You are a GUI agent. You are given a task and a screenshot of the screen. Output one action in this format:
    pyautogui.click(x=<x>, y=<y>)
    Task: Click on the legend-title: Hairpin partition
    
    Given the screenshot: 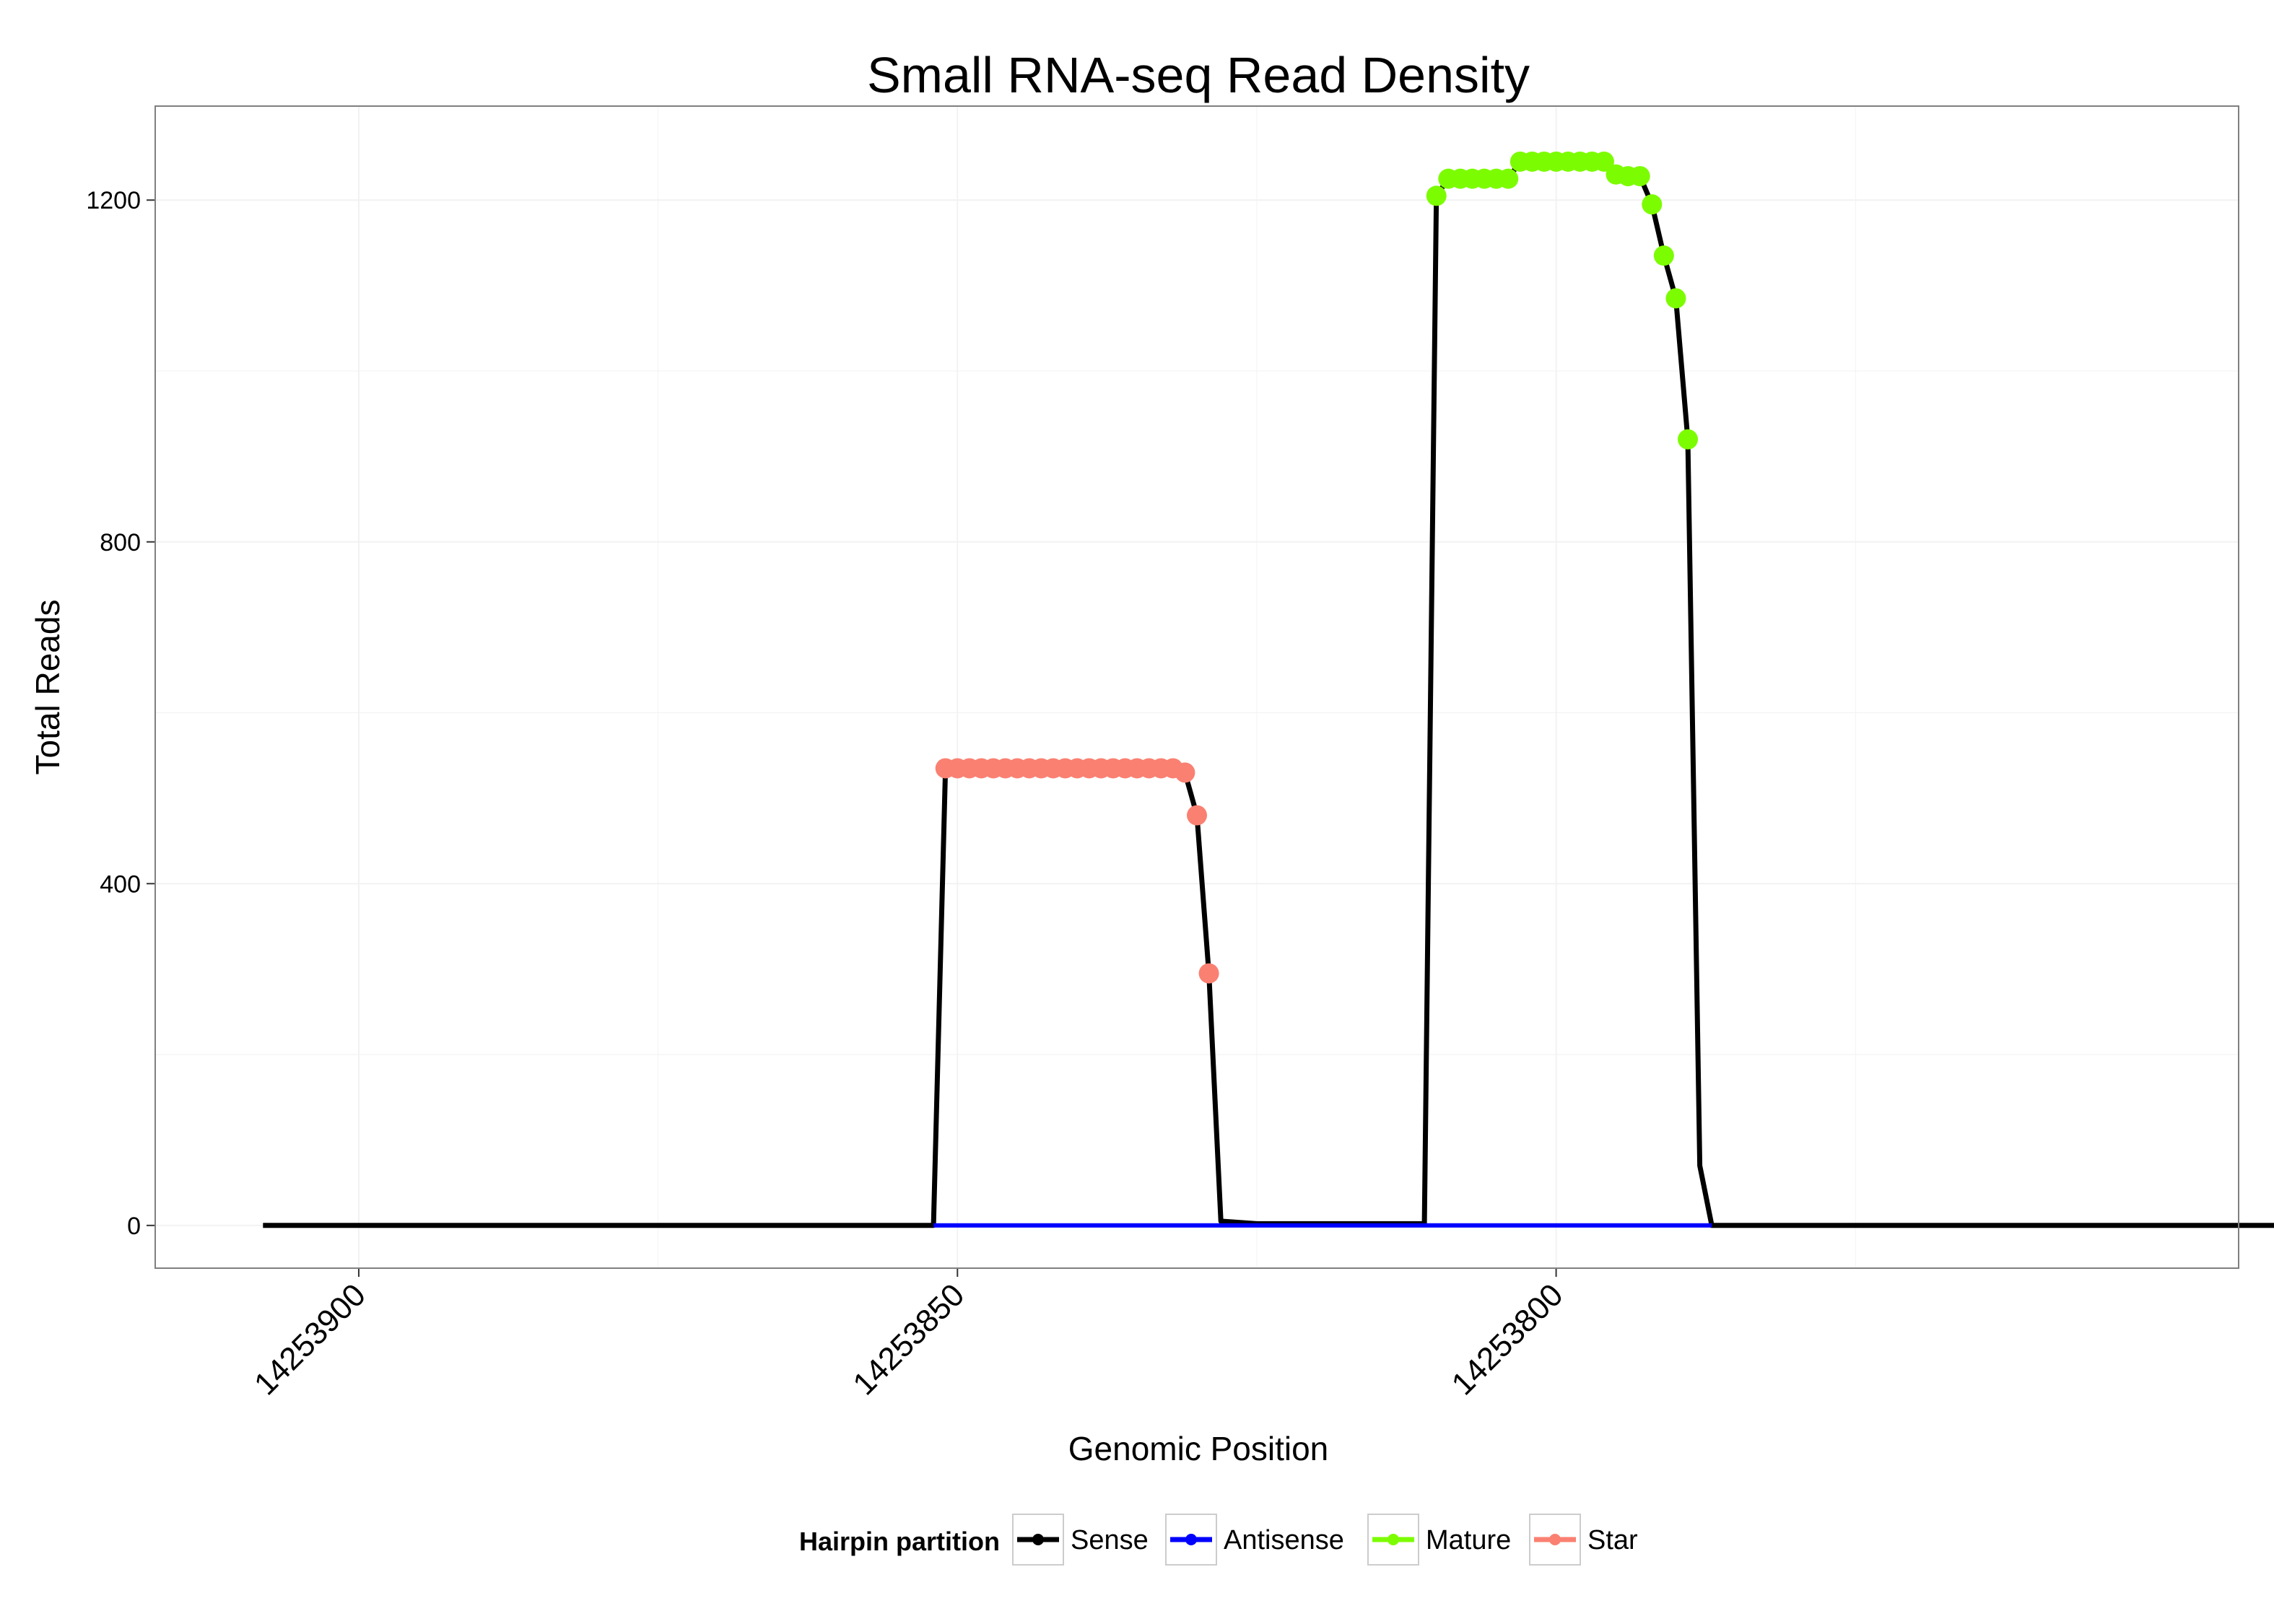 What is the action you would take?
    pyautogui.click(x=900, y=1541)
    